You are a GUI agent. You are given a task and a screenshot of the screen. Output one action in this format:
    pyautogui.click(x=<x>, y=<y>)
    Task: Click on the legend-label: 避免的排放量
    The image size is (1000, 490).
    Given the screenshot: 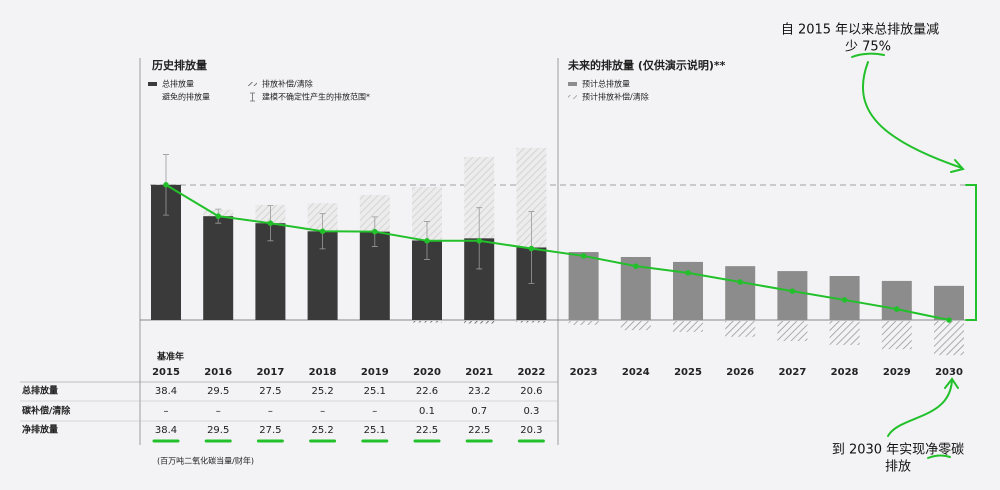 What is the action you would take?
    pyautogui.click(x=186, y=97)
    